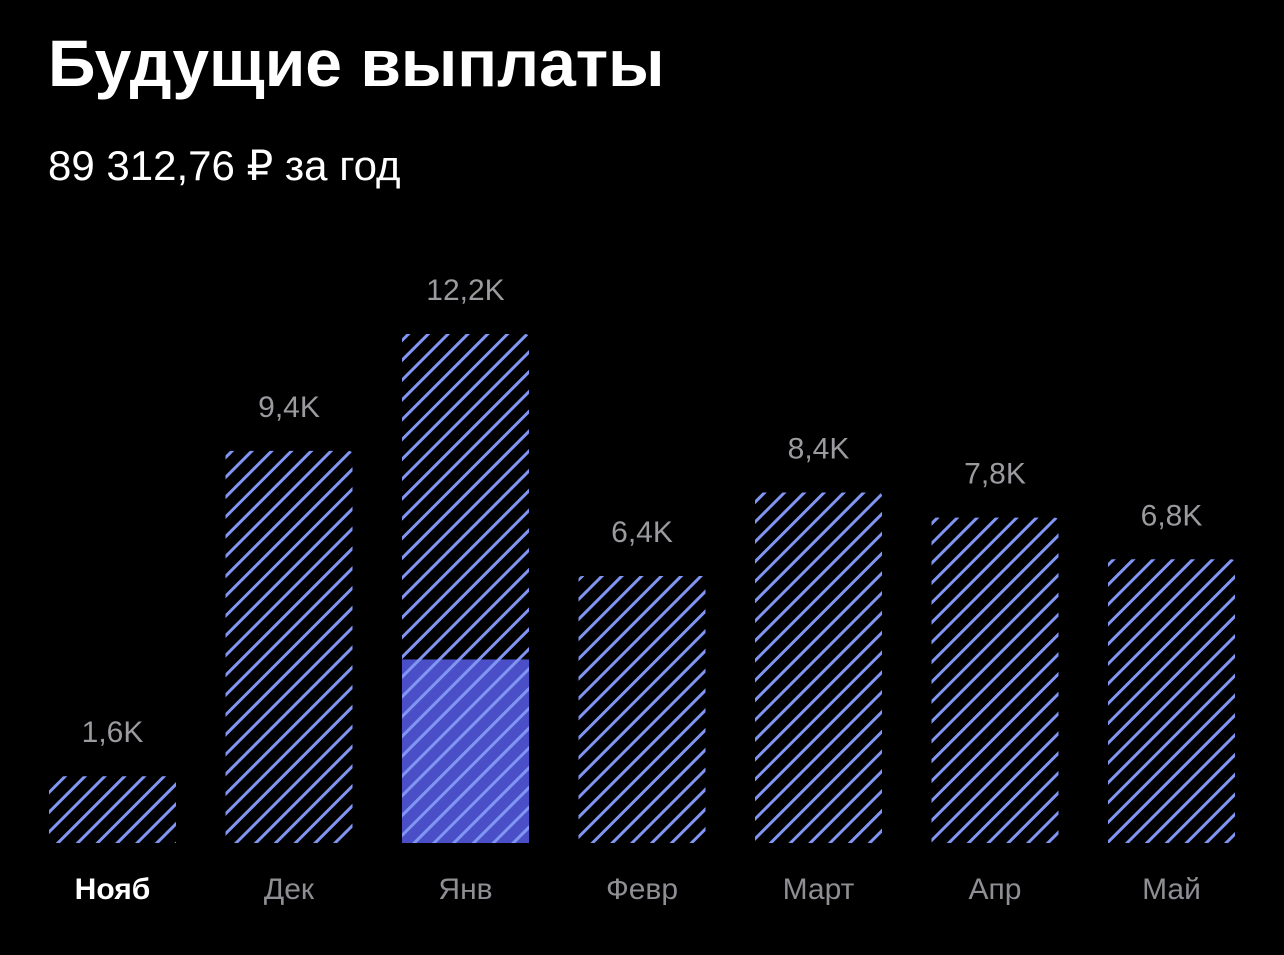 The width and height of the screenshot is (1284, 955). Describe the element at coordinates (113, 732) in the screenshot. I see `value-label: 1,6K` at that location.